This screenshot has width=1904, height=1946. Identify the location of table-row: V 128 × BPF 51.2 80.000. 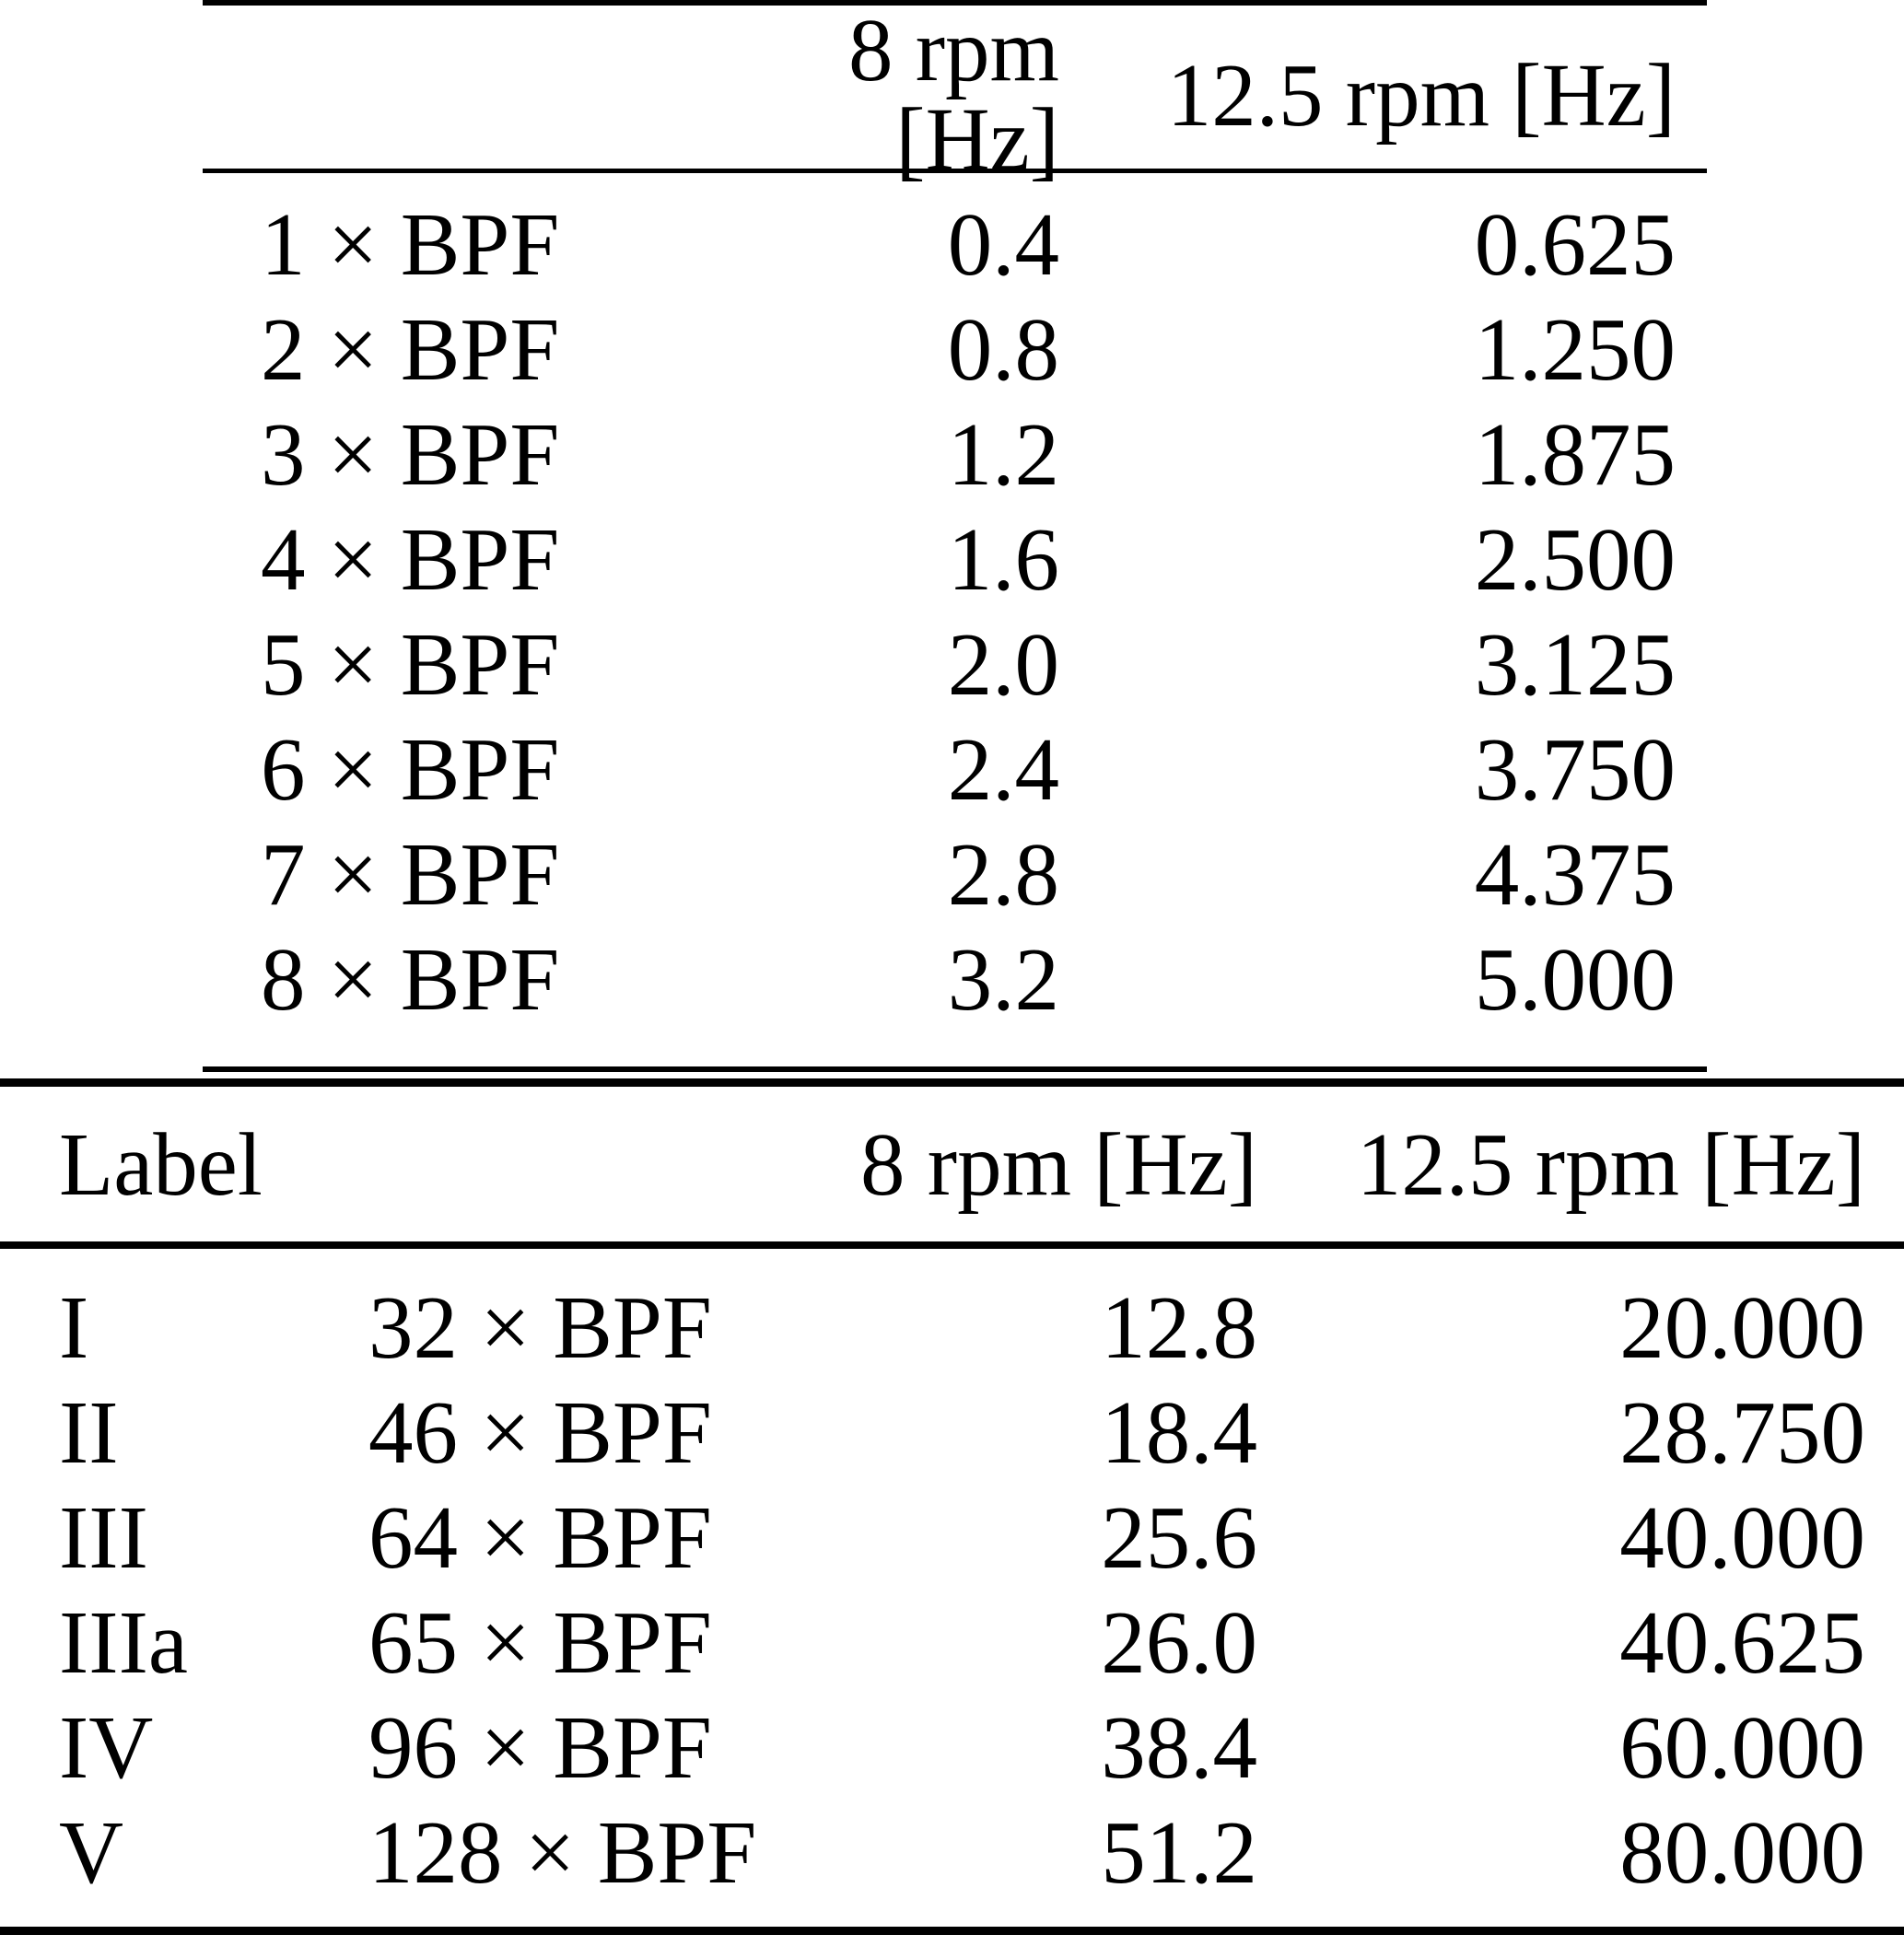
(952, 1853).